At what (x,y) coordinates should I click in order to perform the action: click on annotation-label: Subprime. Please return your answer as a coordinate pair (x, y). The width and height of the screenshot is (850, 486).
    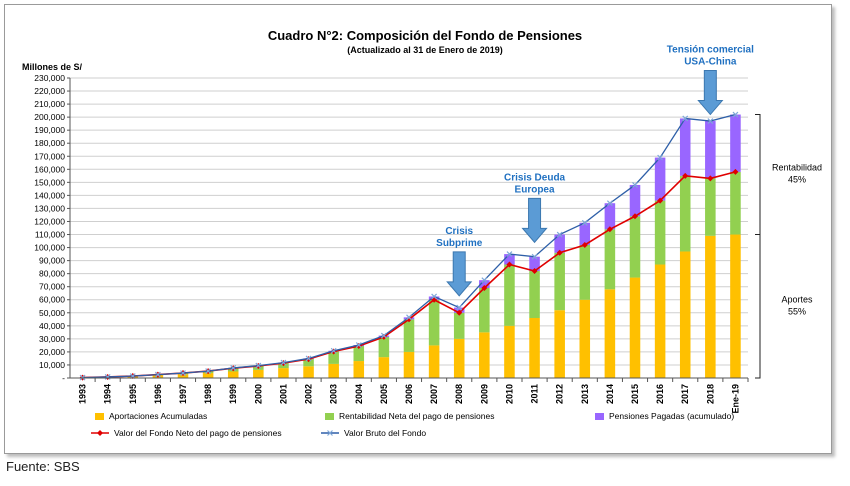
    Looking at the image, I should click on (459, 243).